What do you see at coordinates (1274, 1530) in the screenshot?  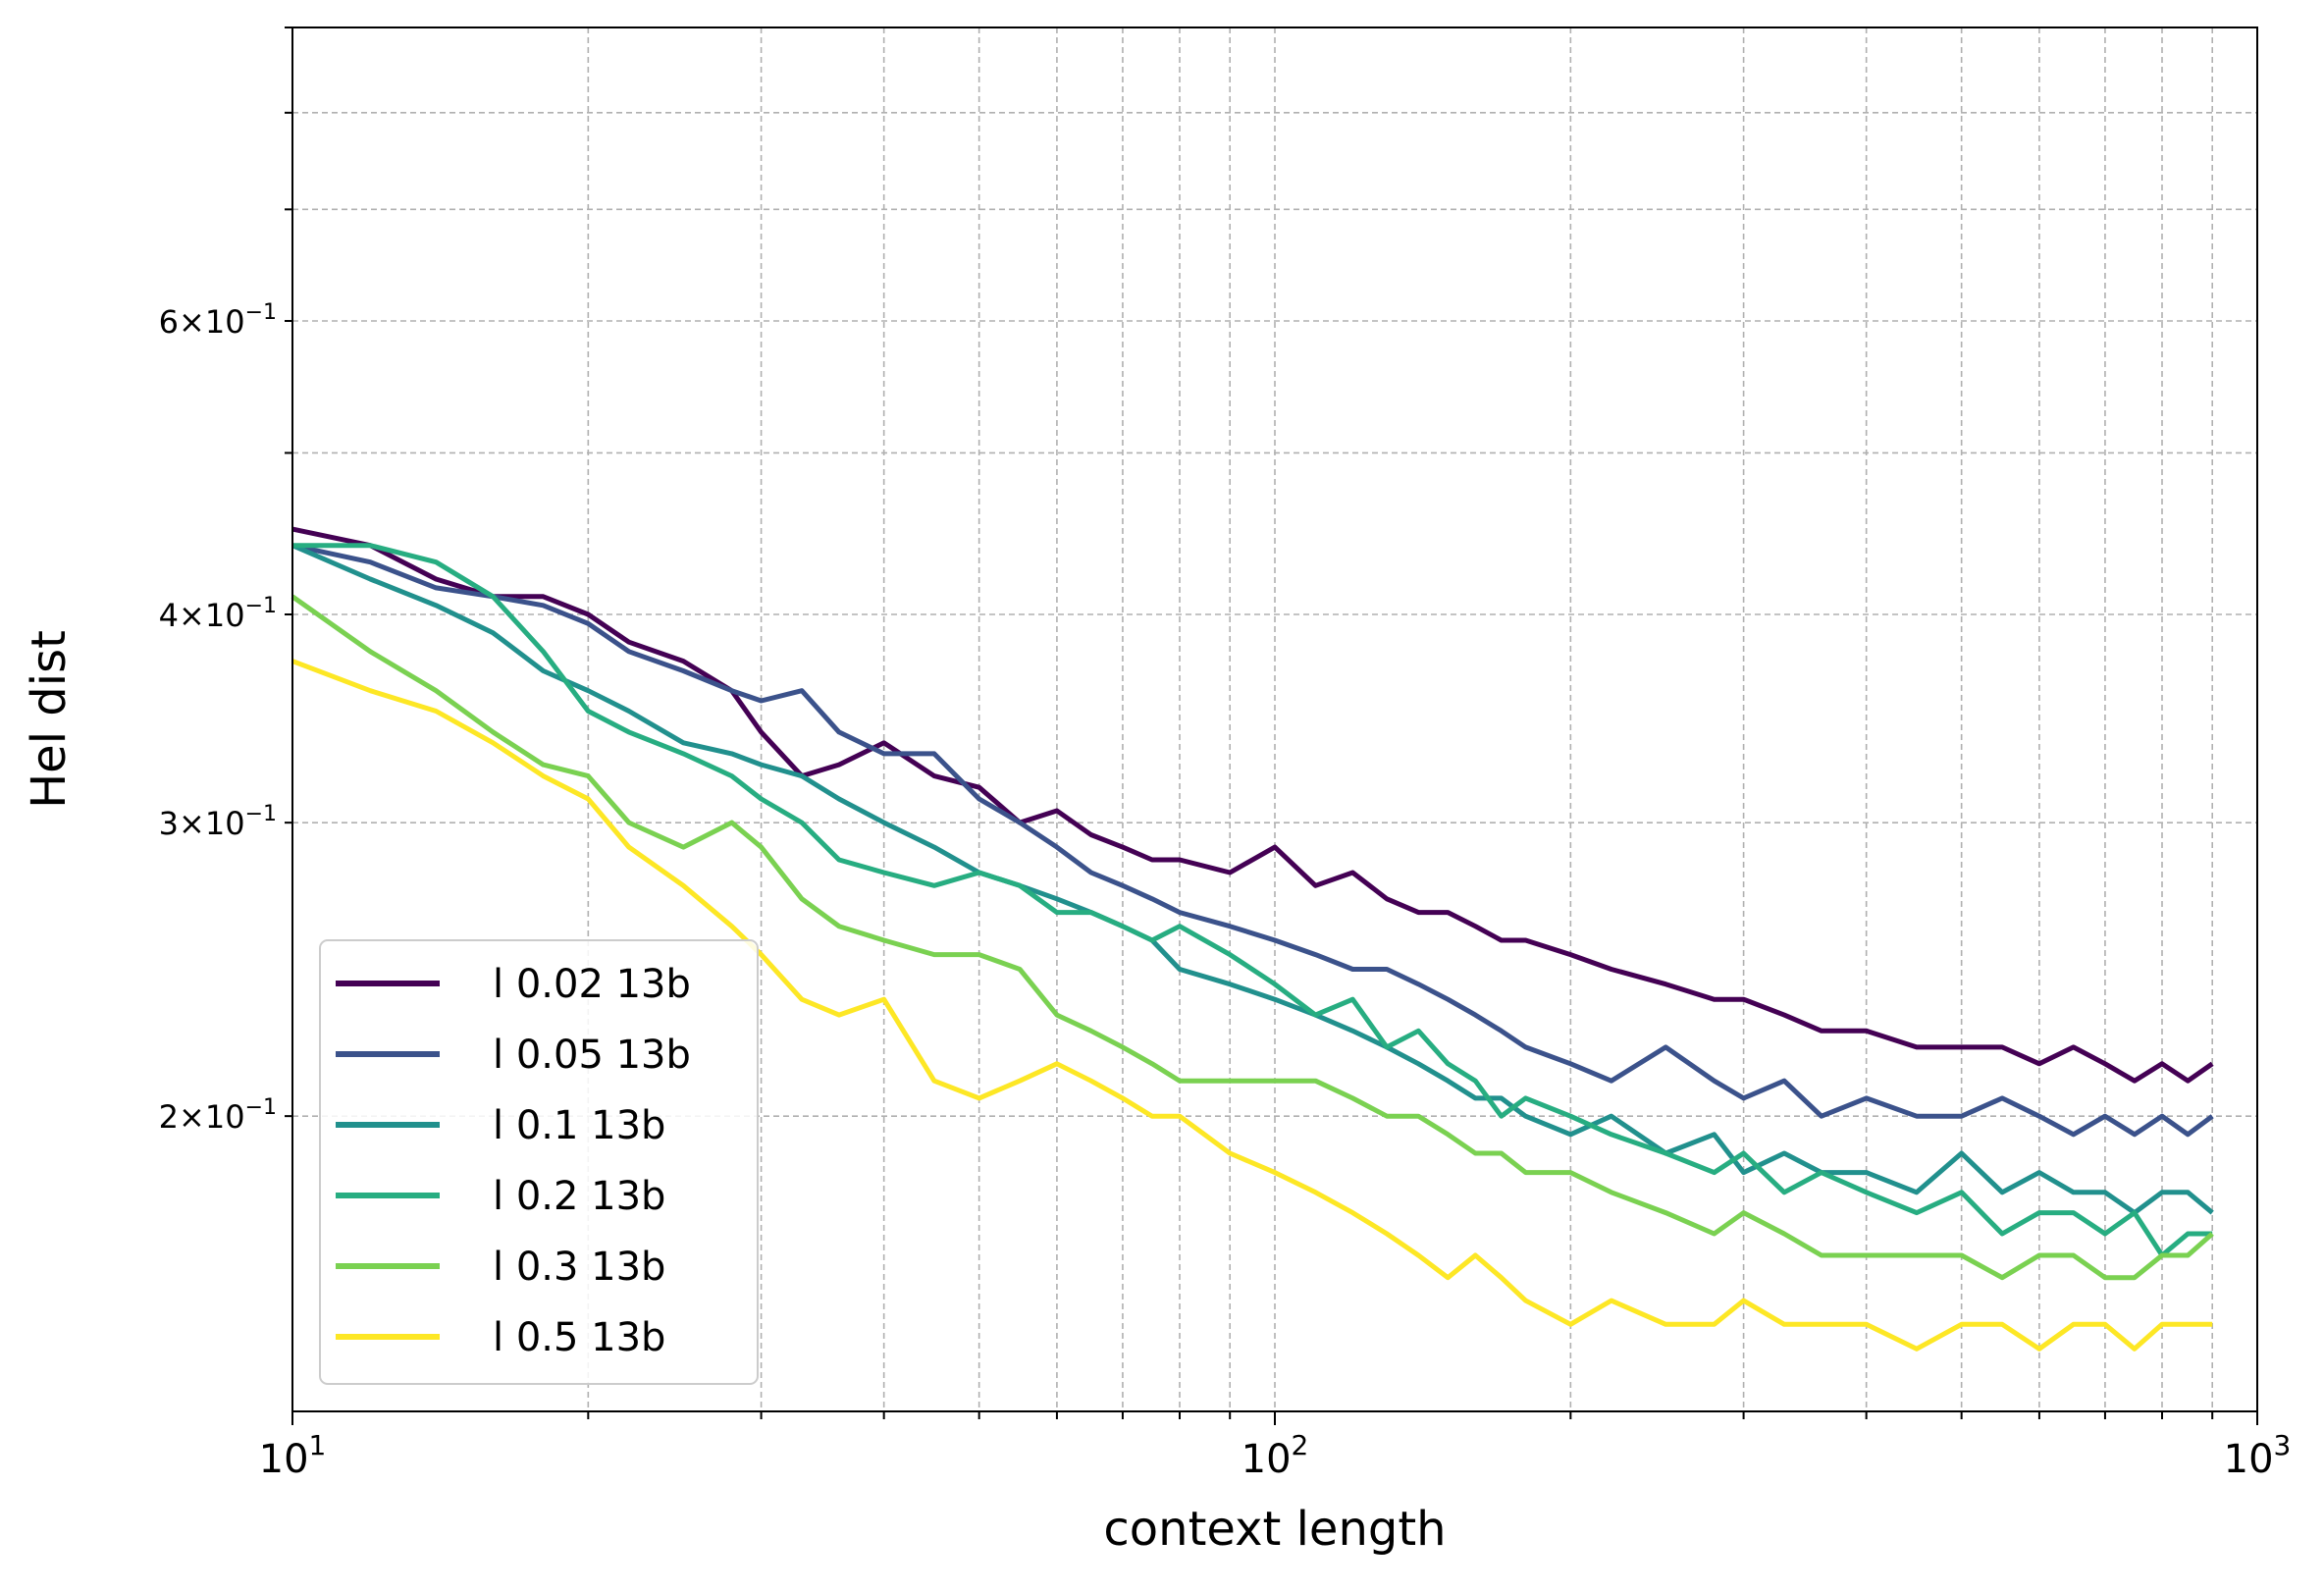 I see `x-axis-label: context length` at bounding box center [1274, 1530].